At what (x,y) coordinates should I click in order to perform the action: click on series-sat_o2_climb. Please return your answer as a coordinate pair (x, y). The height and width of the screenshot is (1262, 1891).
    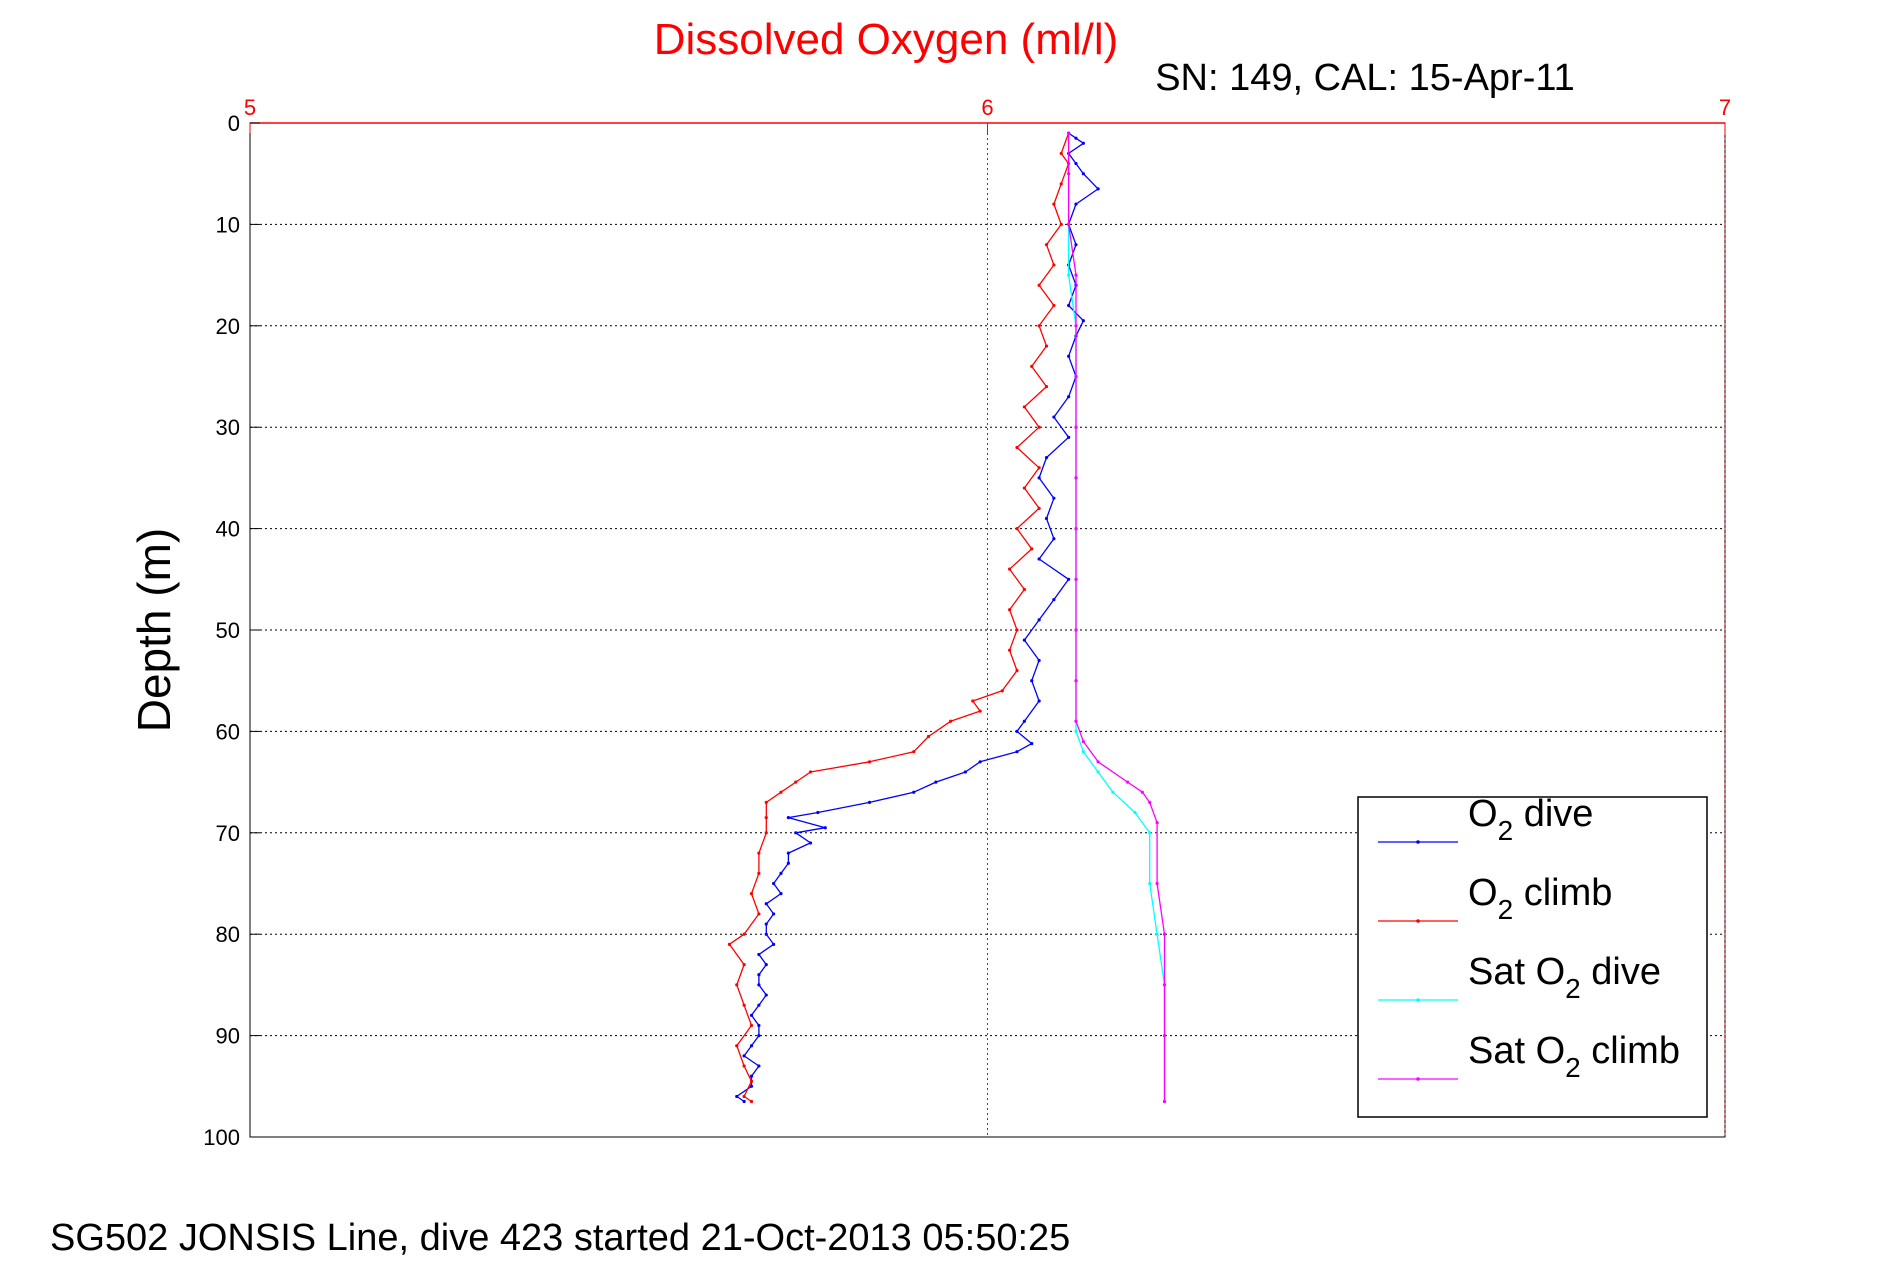
    Looking at the image, I should click on (1117, 617).